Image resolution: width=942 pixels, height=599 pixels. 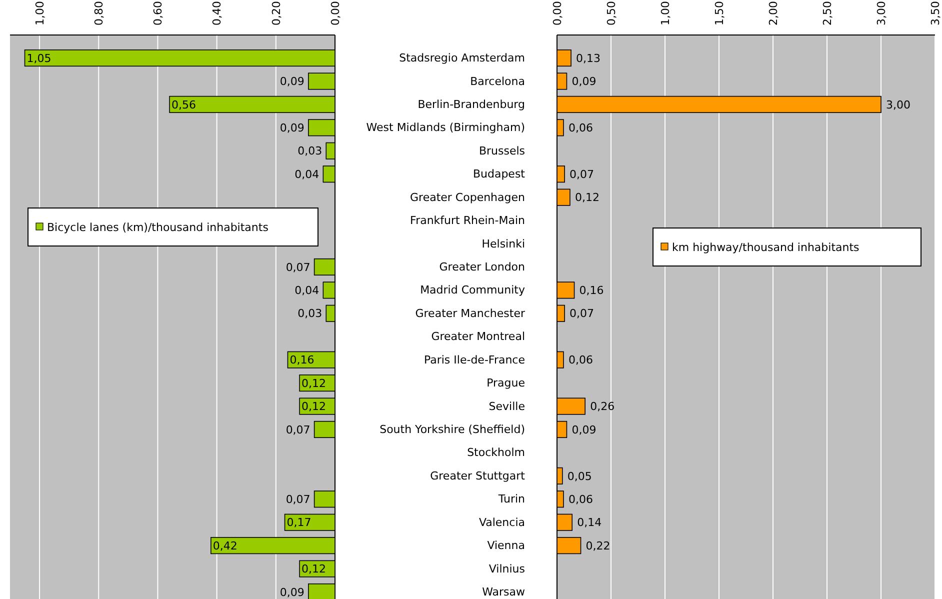 What do you see at coordinates (468, 197) in the screenshot?
I see `y-tick-label: Greater Copenhagen` at bounding box center [468, 197].